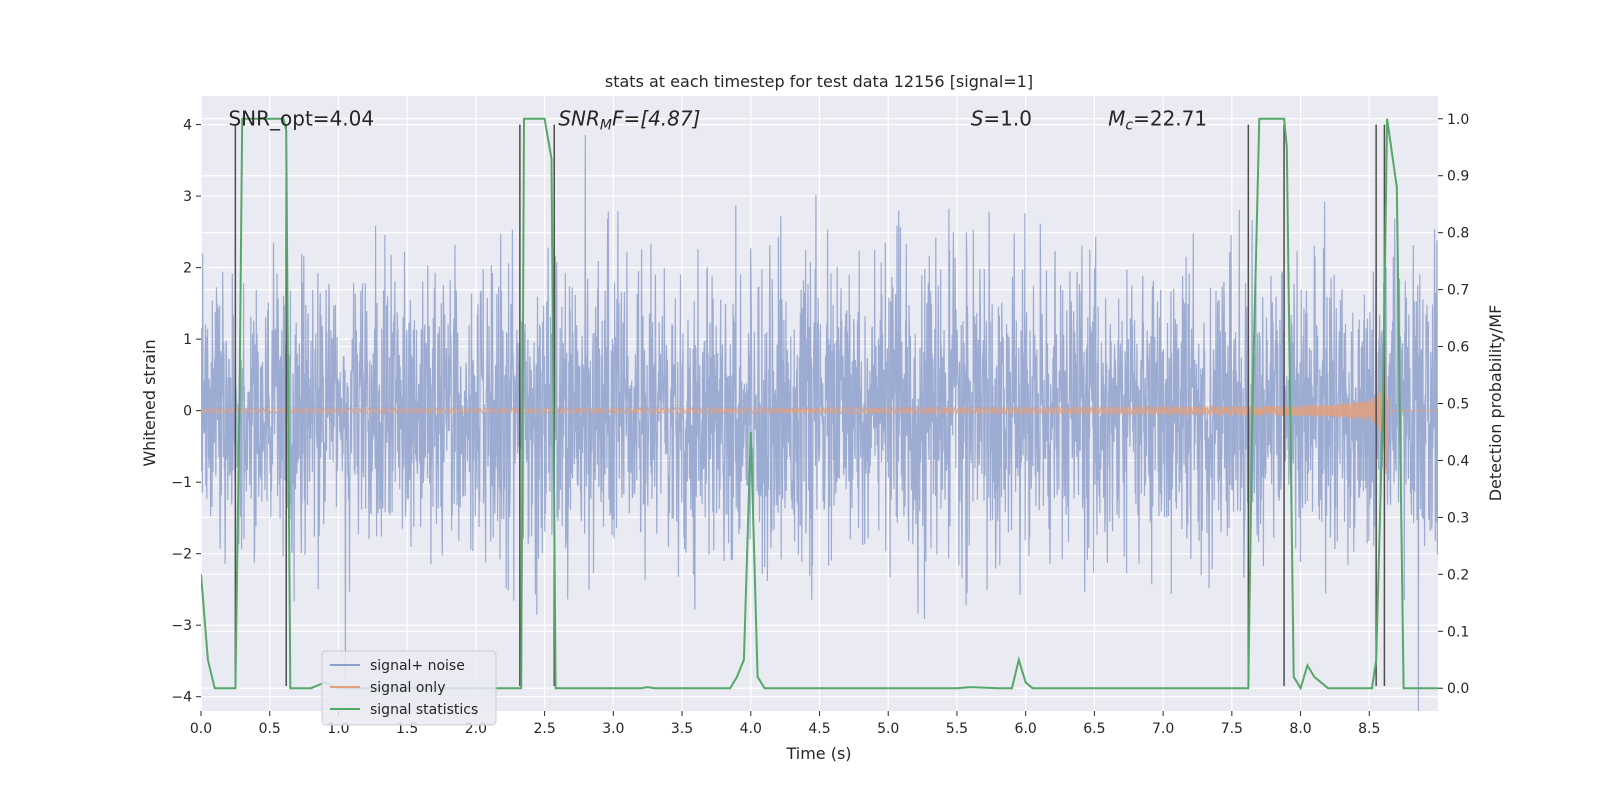  I want to click on x-tick-label: 7.5, so click(1232, 729).